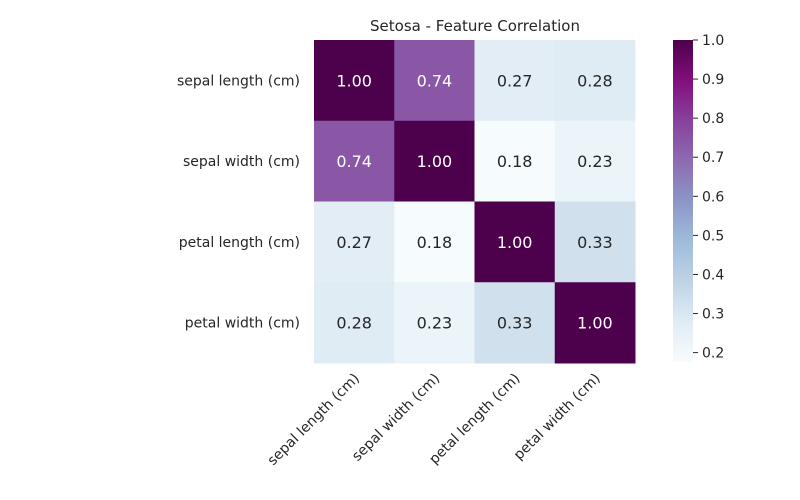 Image resolution: width=800 pixels, height=500 pixels. Describe the element at coordinates (713, 315) in the screenshot. I see `colorbar-tick-label: 0.3` at that location.